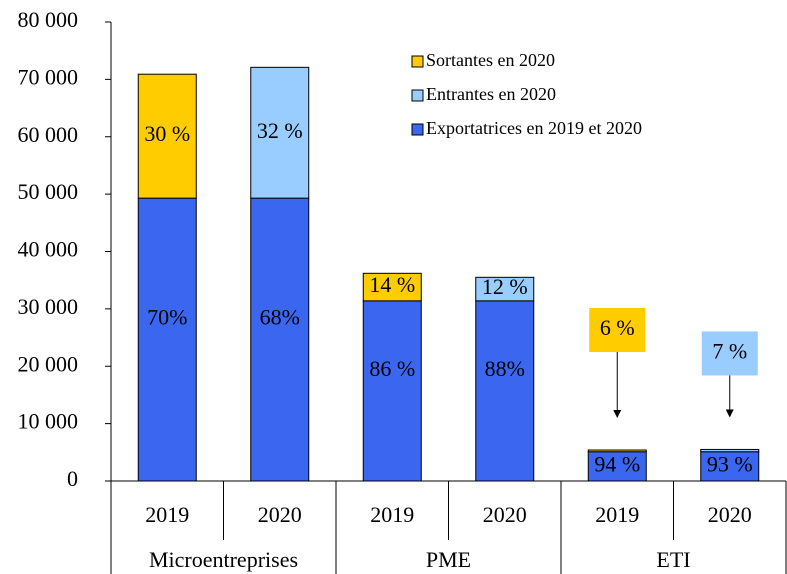 Image resolution: width=787 pixels, height=574 pixels. Describe the element at coordinates (491, 94) in the screenshot. I see `legend-label: Entrantes en 2020` at that location.